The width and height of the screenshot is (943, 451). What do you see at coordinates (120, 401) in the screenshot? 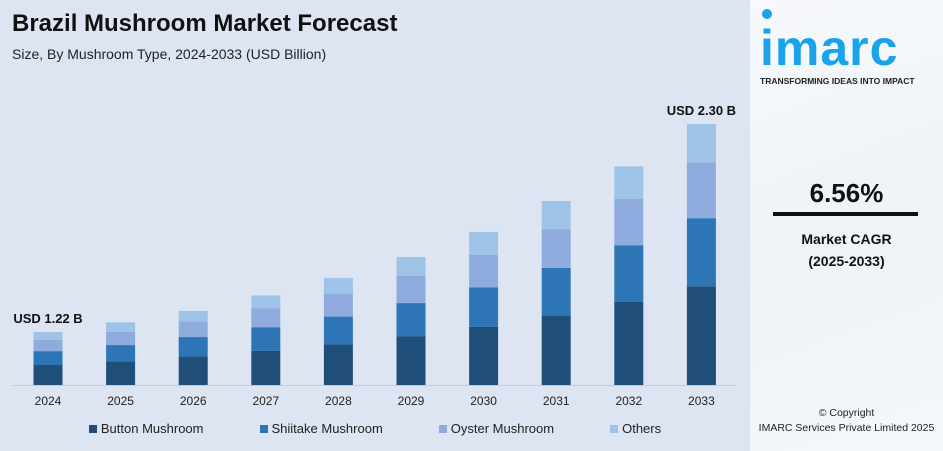
I see `x-tick-label: 2025` at bounding box center [120, 401].